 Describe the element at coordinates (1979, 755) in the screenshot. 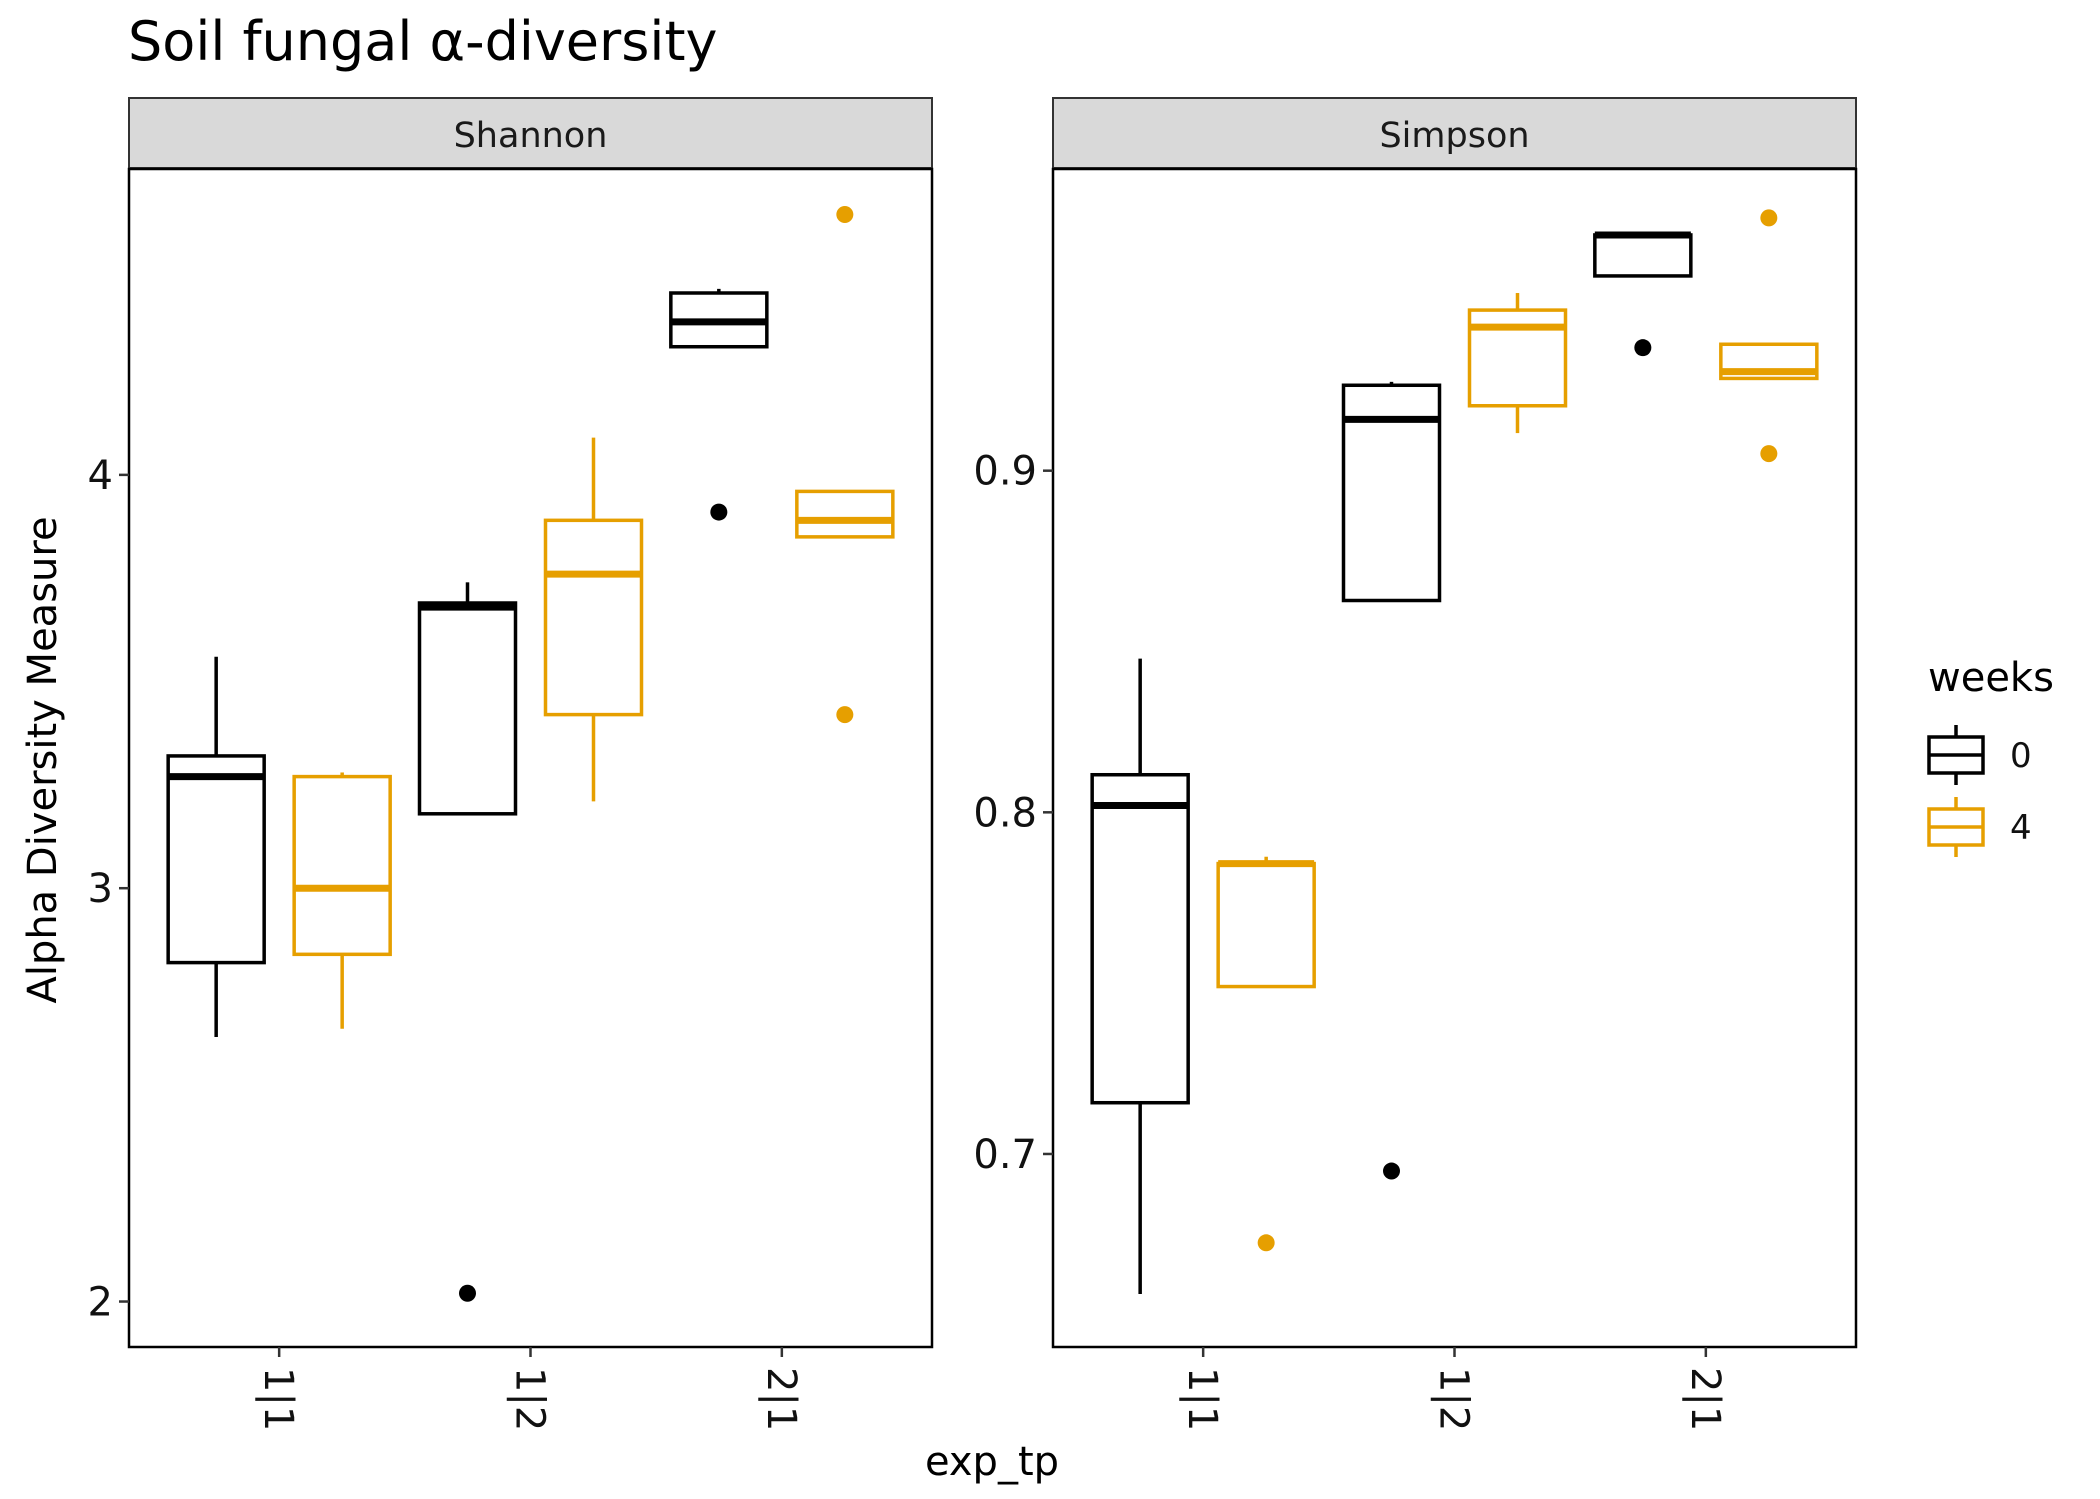

I see `legend-key-week0: 0` at that location.